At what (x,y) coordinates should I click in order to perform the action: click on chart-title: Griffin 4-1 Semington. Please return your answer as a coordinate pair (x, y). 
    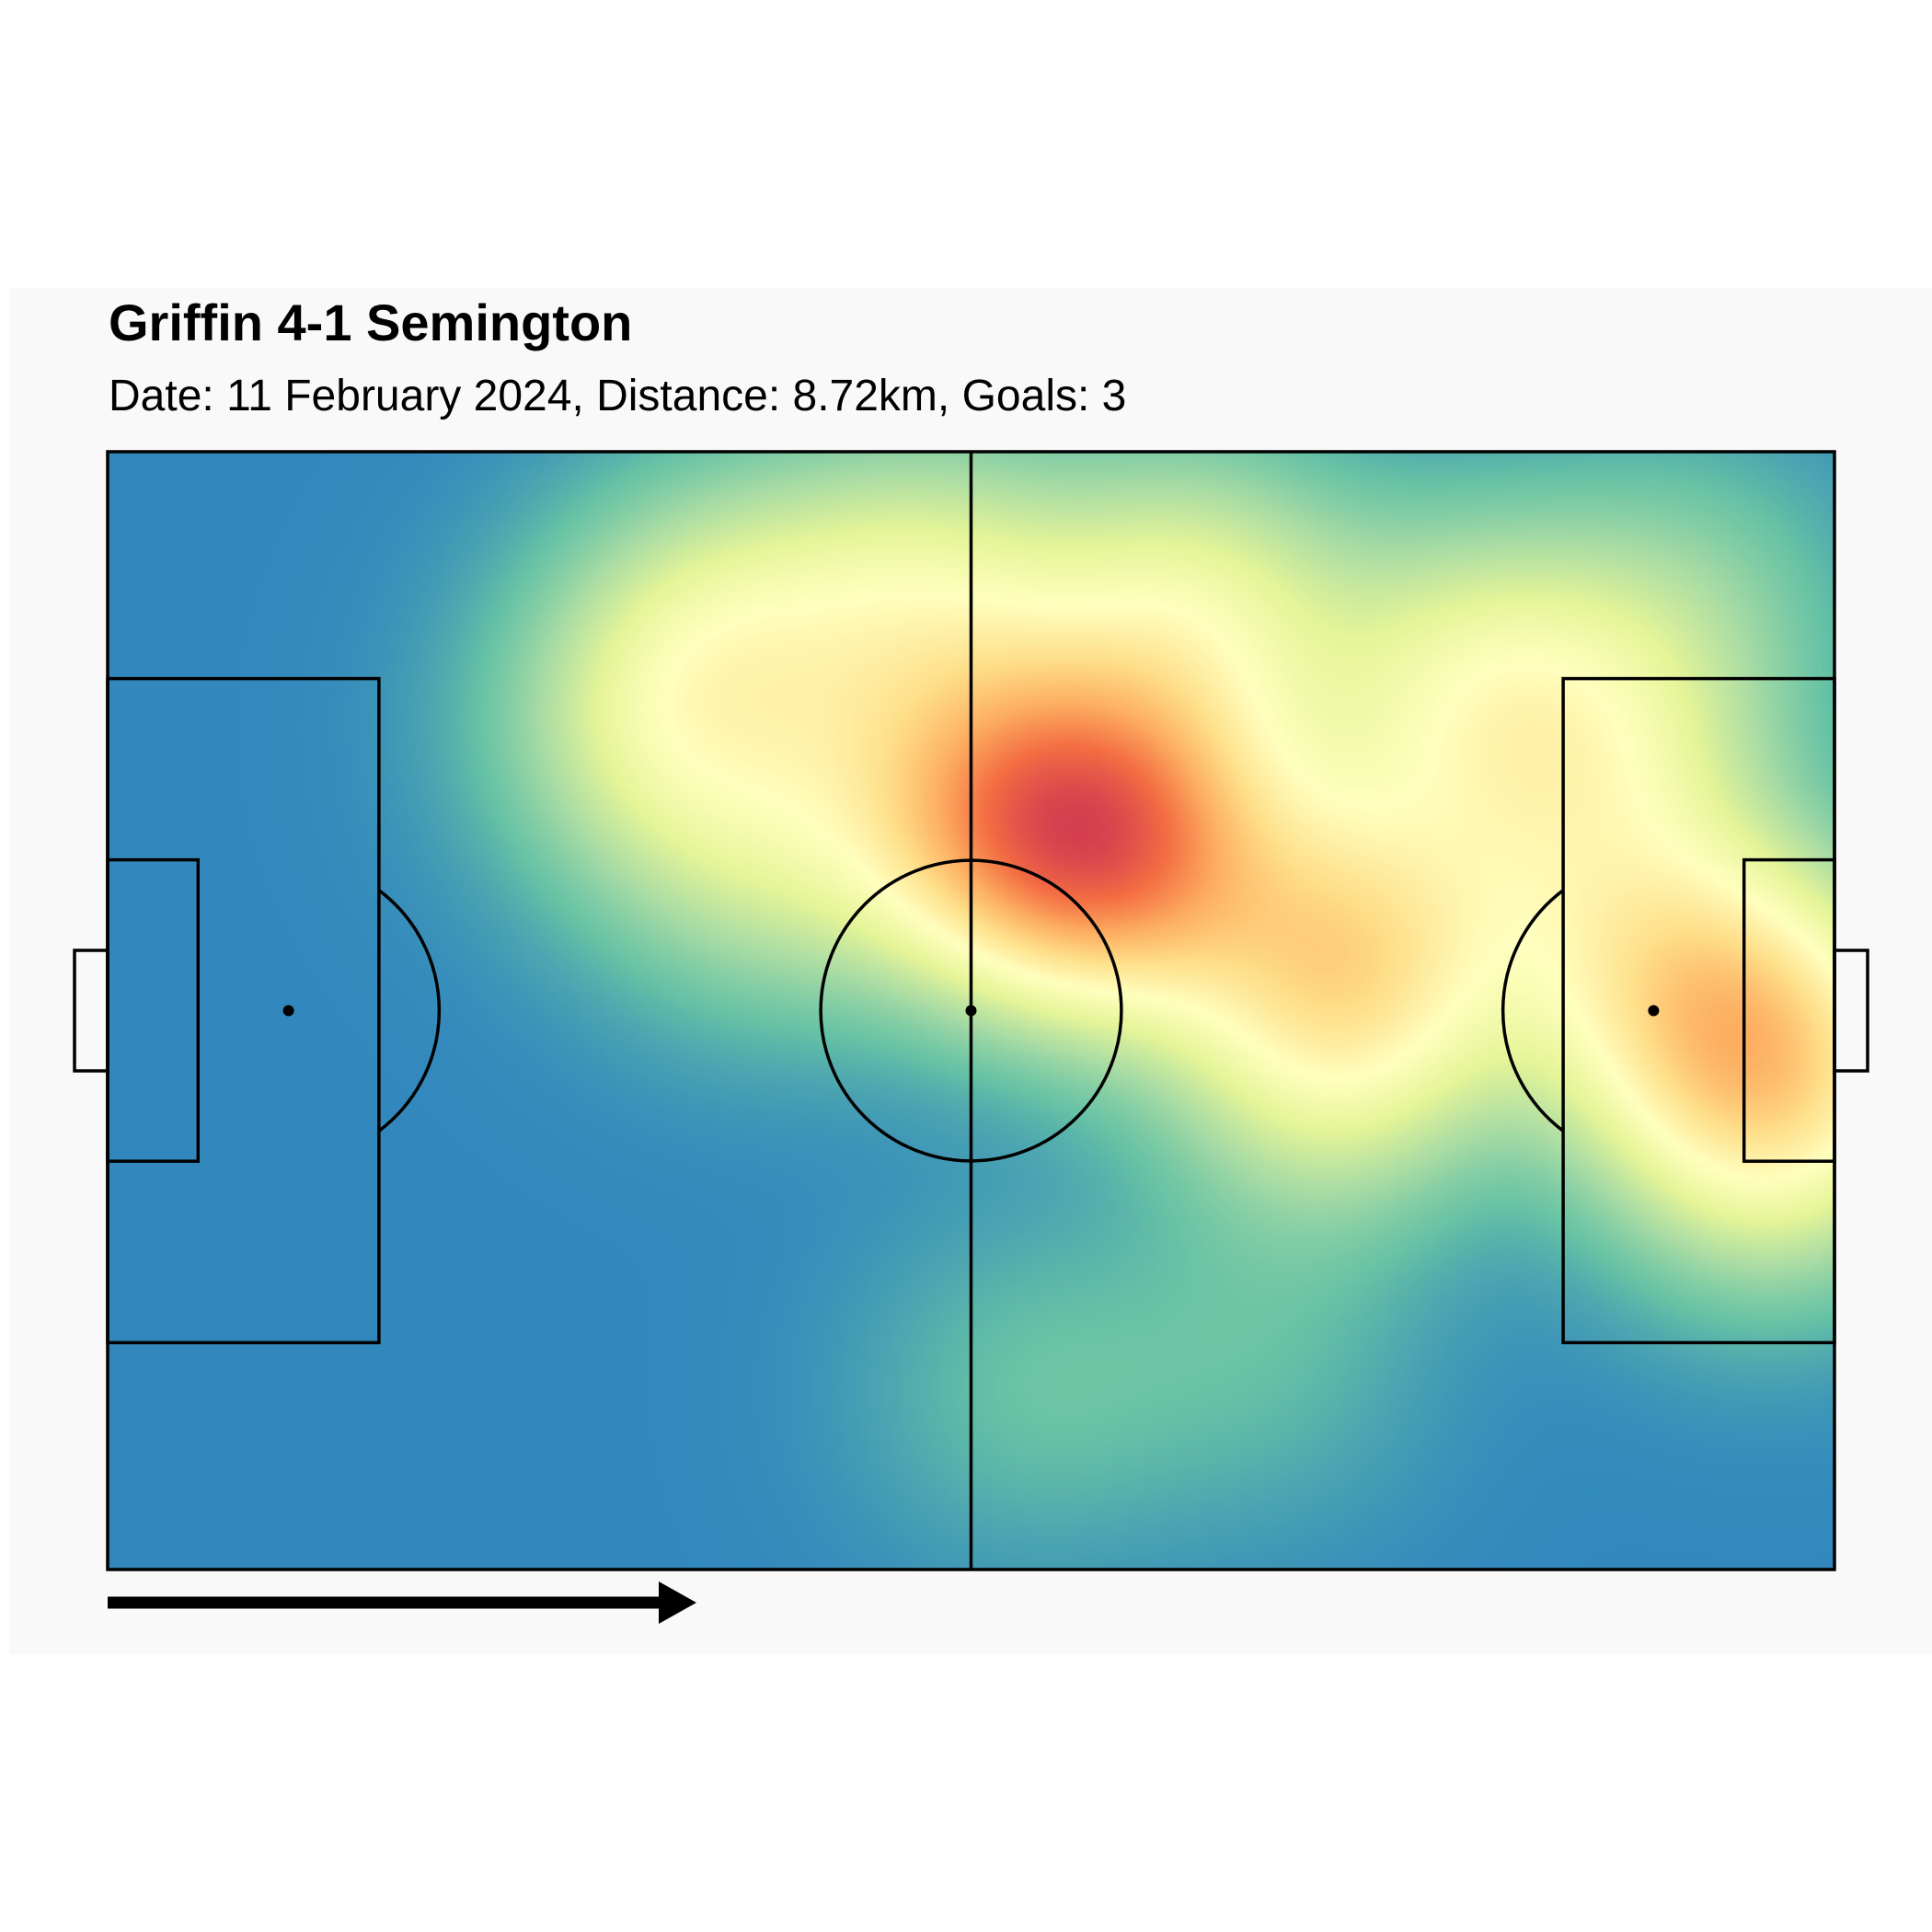
    Looking at the image, I should click on (371, 322).